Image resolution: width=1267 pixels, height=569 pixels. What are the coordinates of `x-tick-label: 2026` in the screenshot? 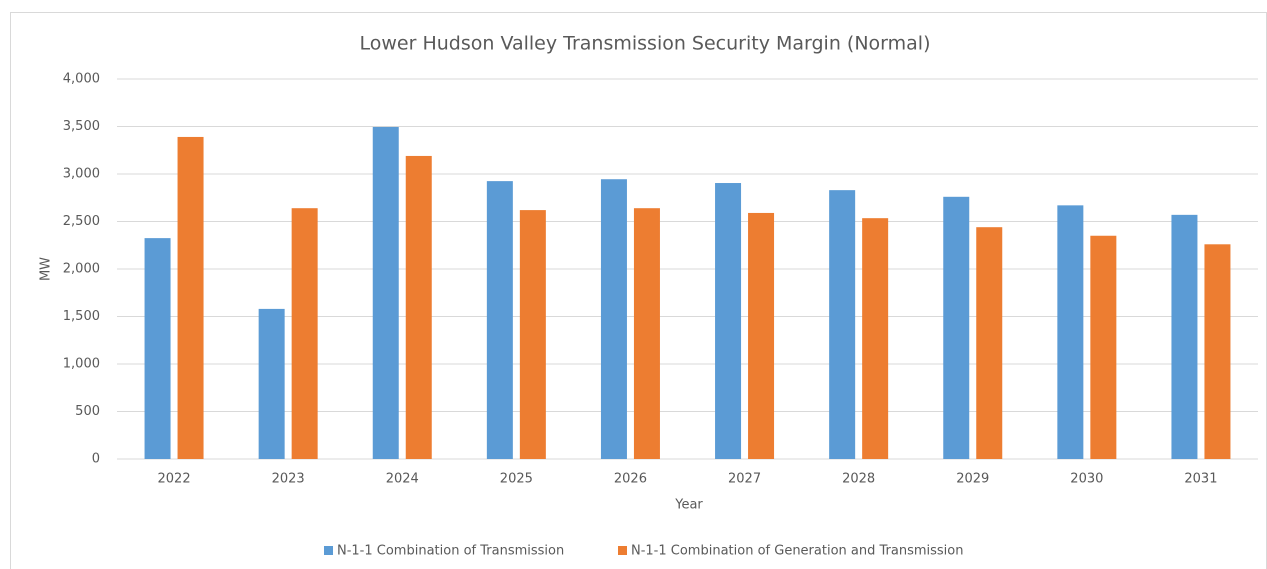 It's located at (630, 479).